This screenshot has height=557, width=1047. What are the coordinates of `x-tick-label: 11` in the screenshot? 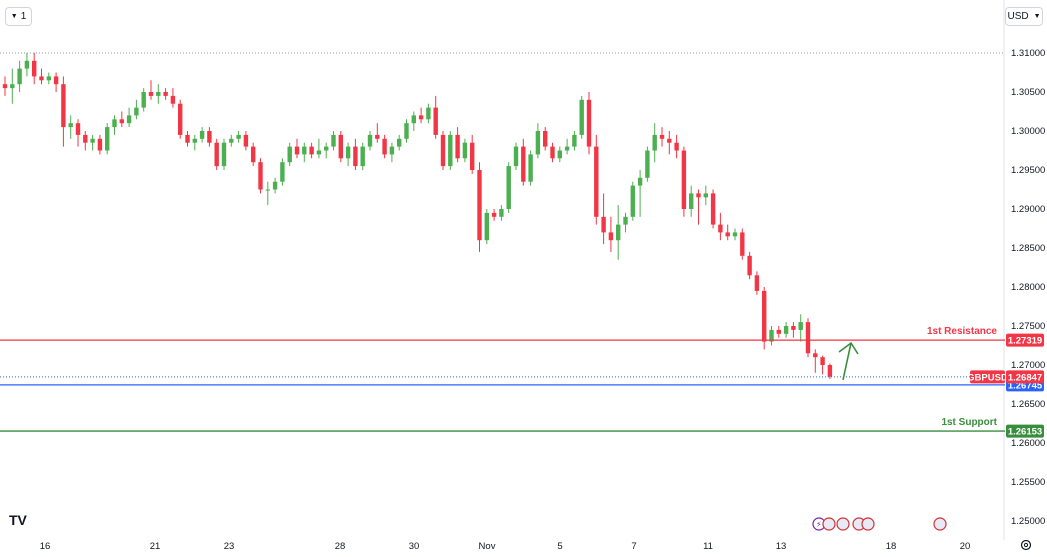 It's located at (708, 546).